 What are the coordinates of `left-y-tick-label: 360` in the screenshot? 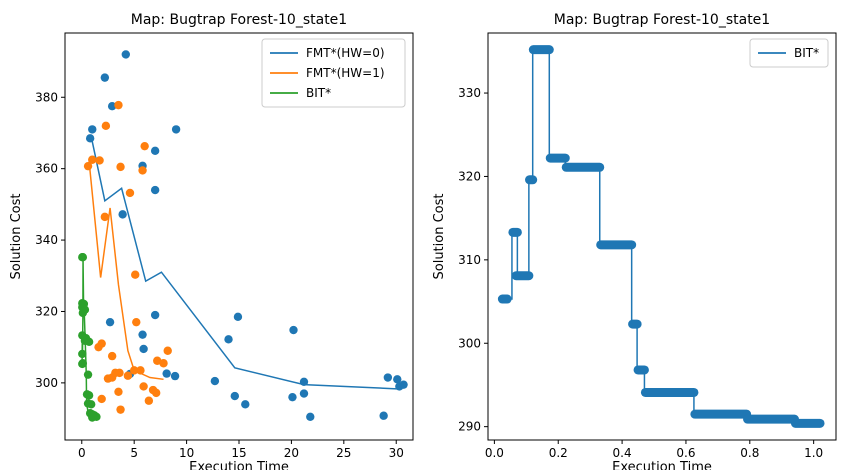 It's located at (46, 169).